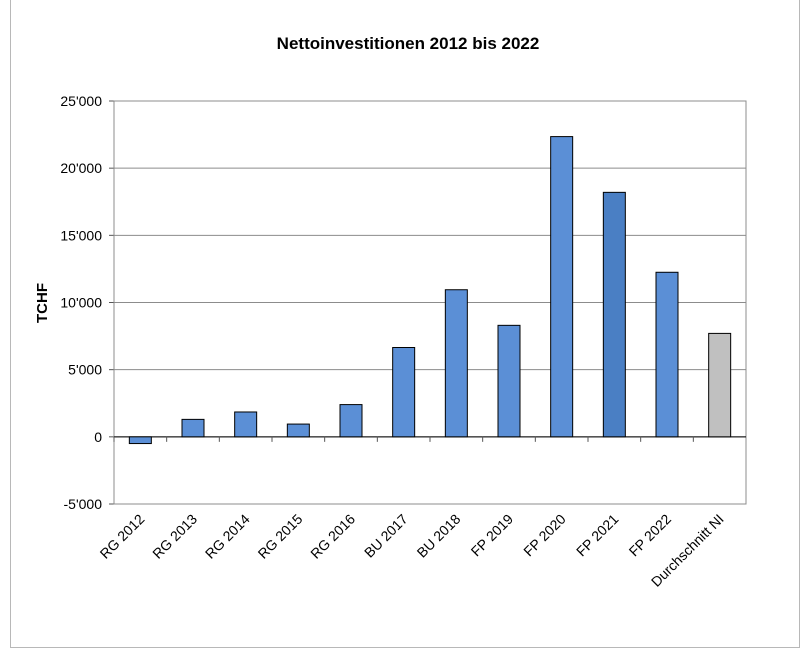 The height and width of the screenshot is (650, 802). I want to click on bar-bu-2017, so click(404, 392).